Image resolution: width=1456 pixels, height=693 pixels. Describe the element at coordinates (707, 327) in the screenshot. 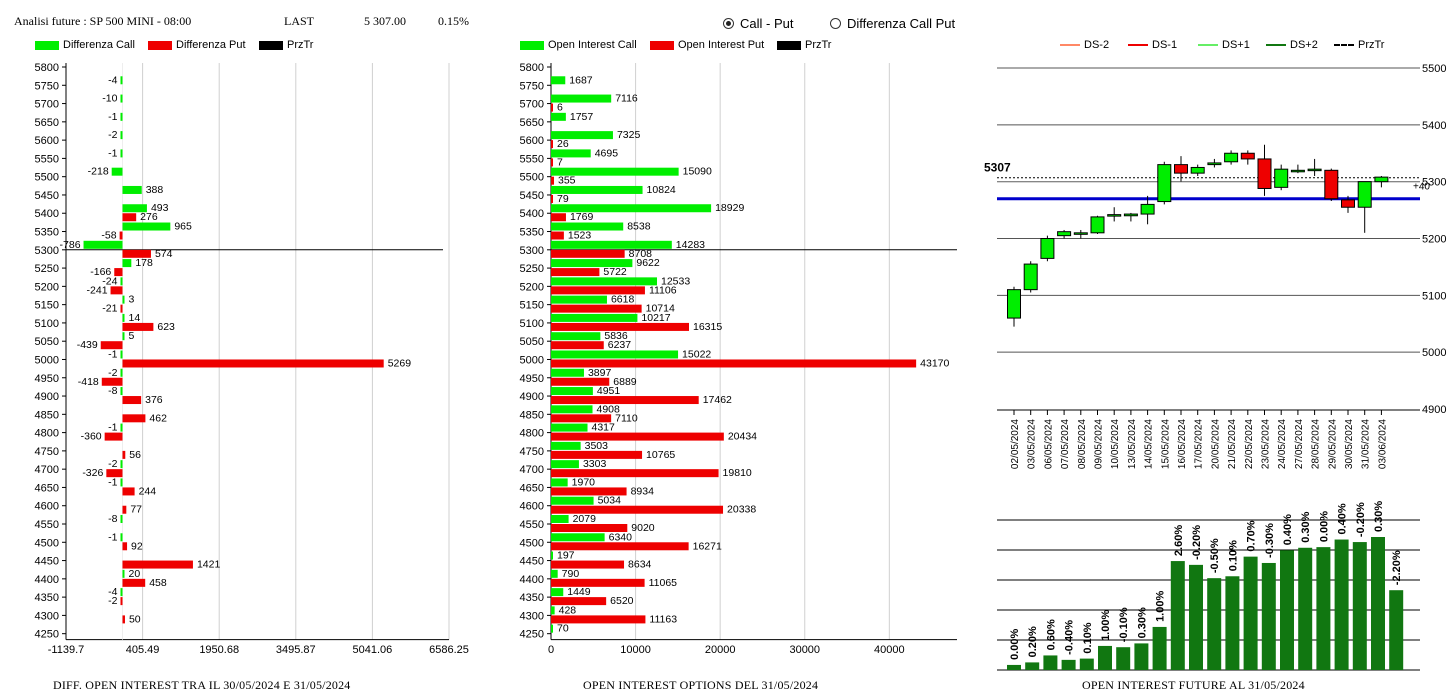

I see `oi-put-bar-value: 16315` at that location.